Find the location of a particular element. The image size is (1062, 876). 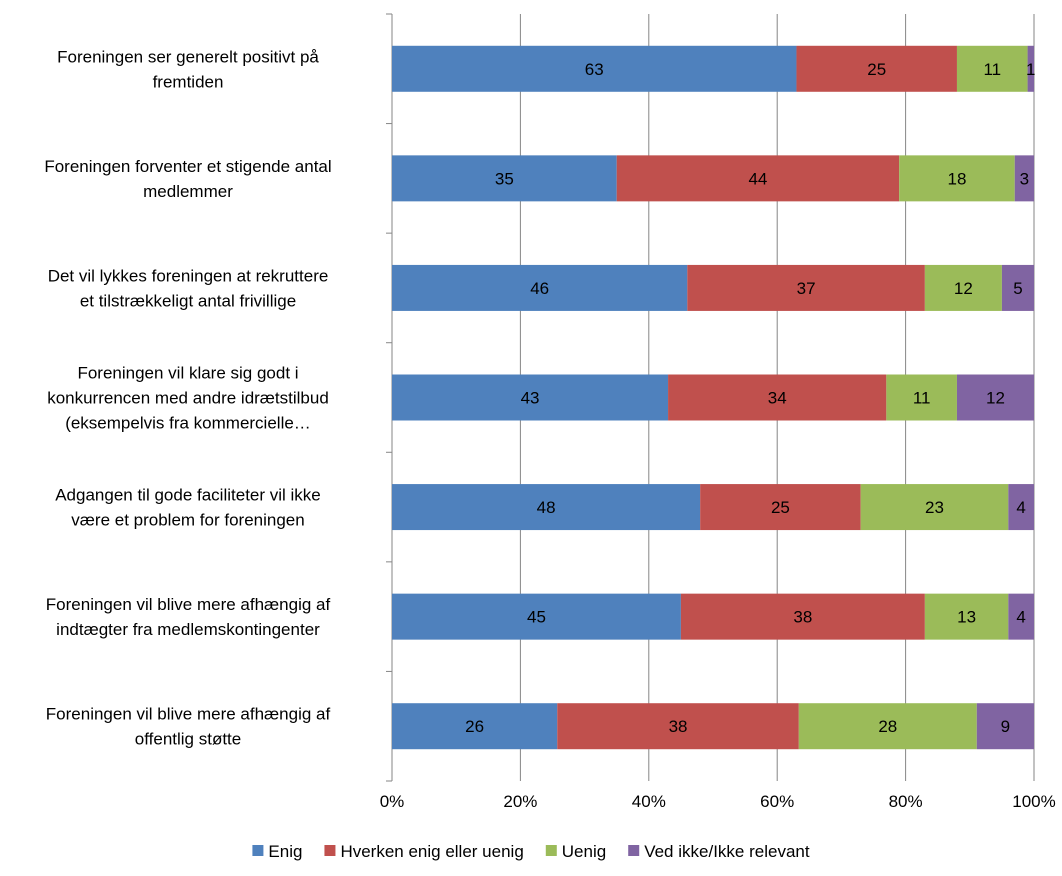

x-axis-ticks: 0% 20% 40% 60% 80% 100% is located at coordinates (718, 801).